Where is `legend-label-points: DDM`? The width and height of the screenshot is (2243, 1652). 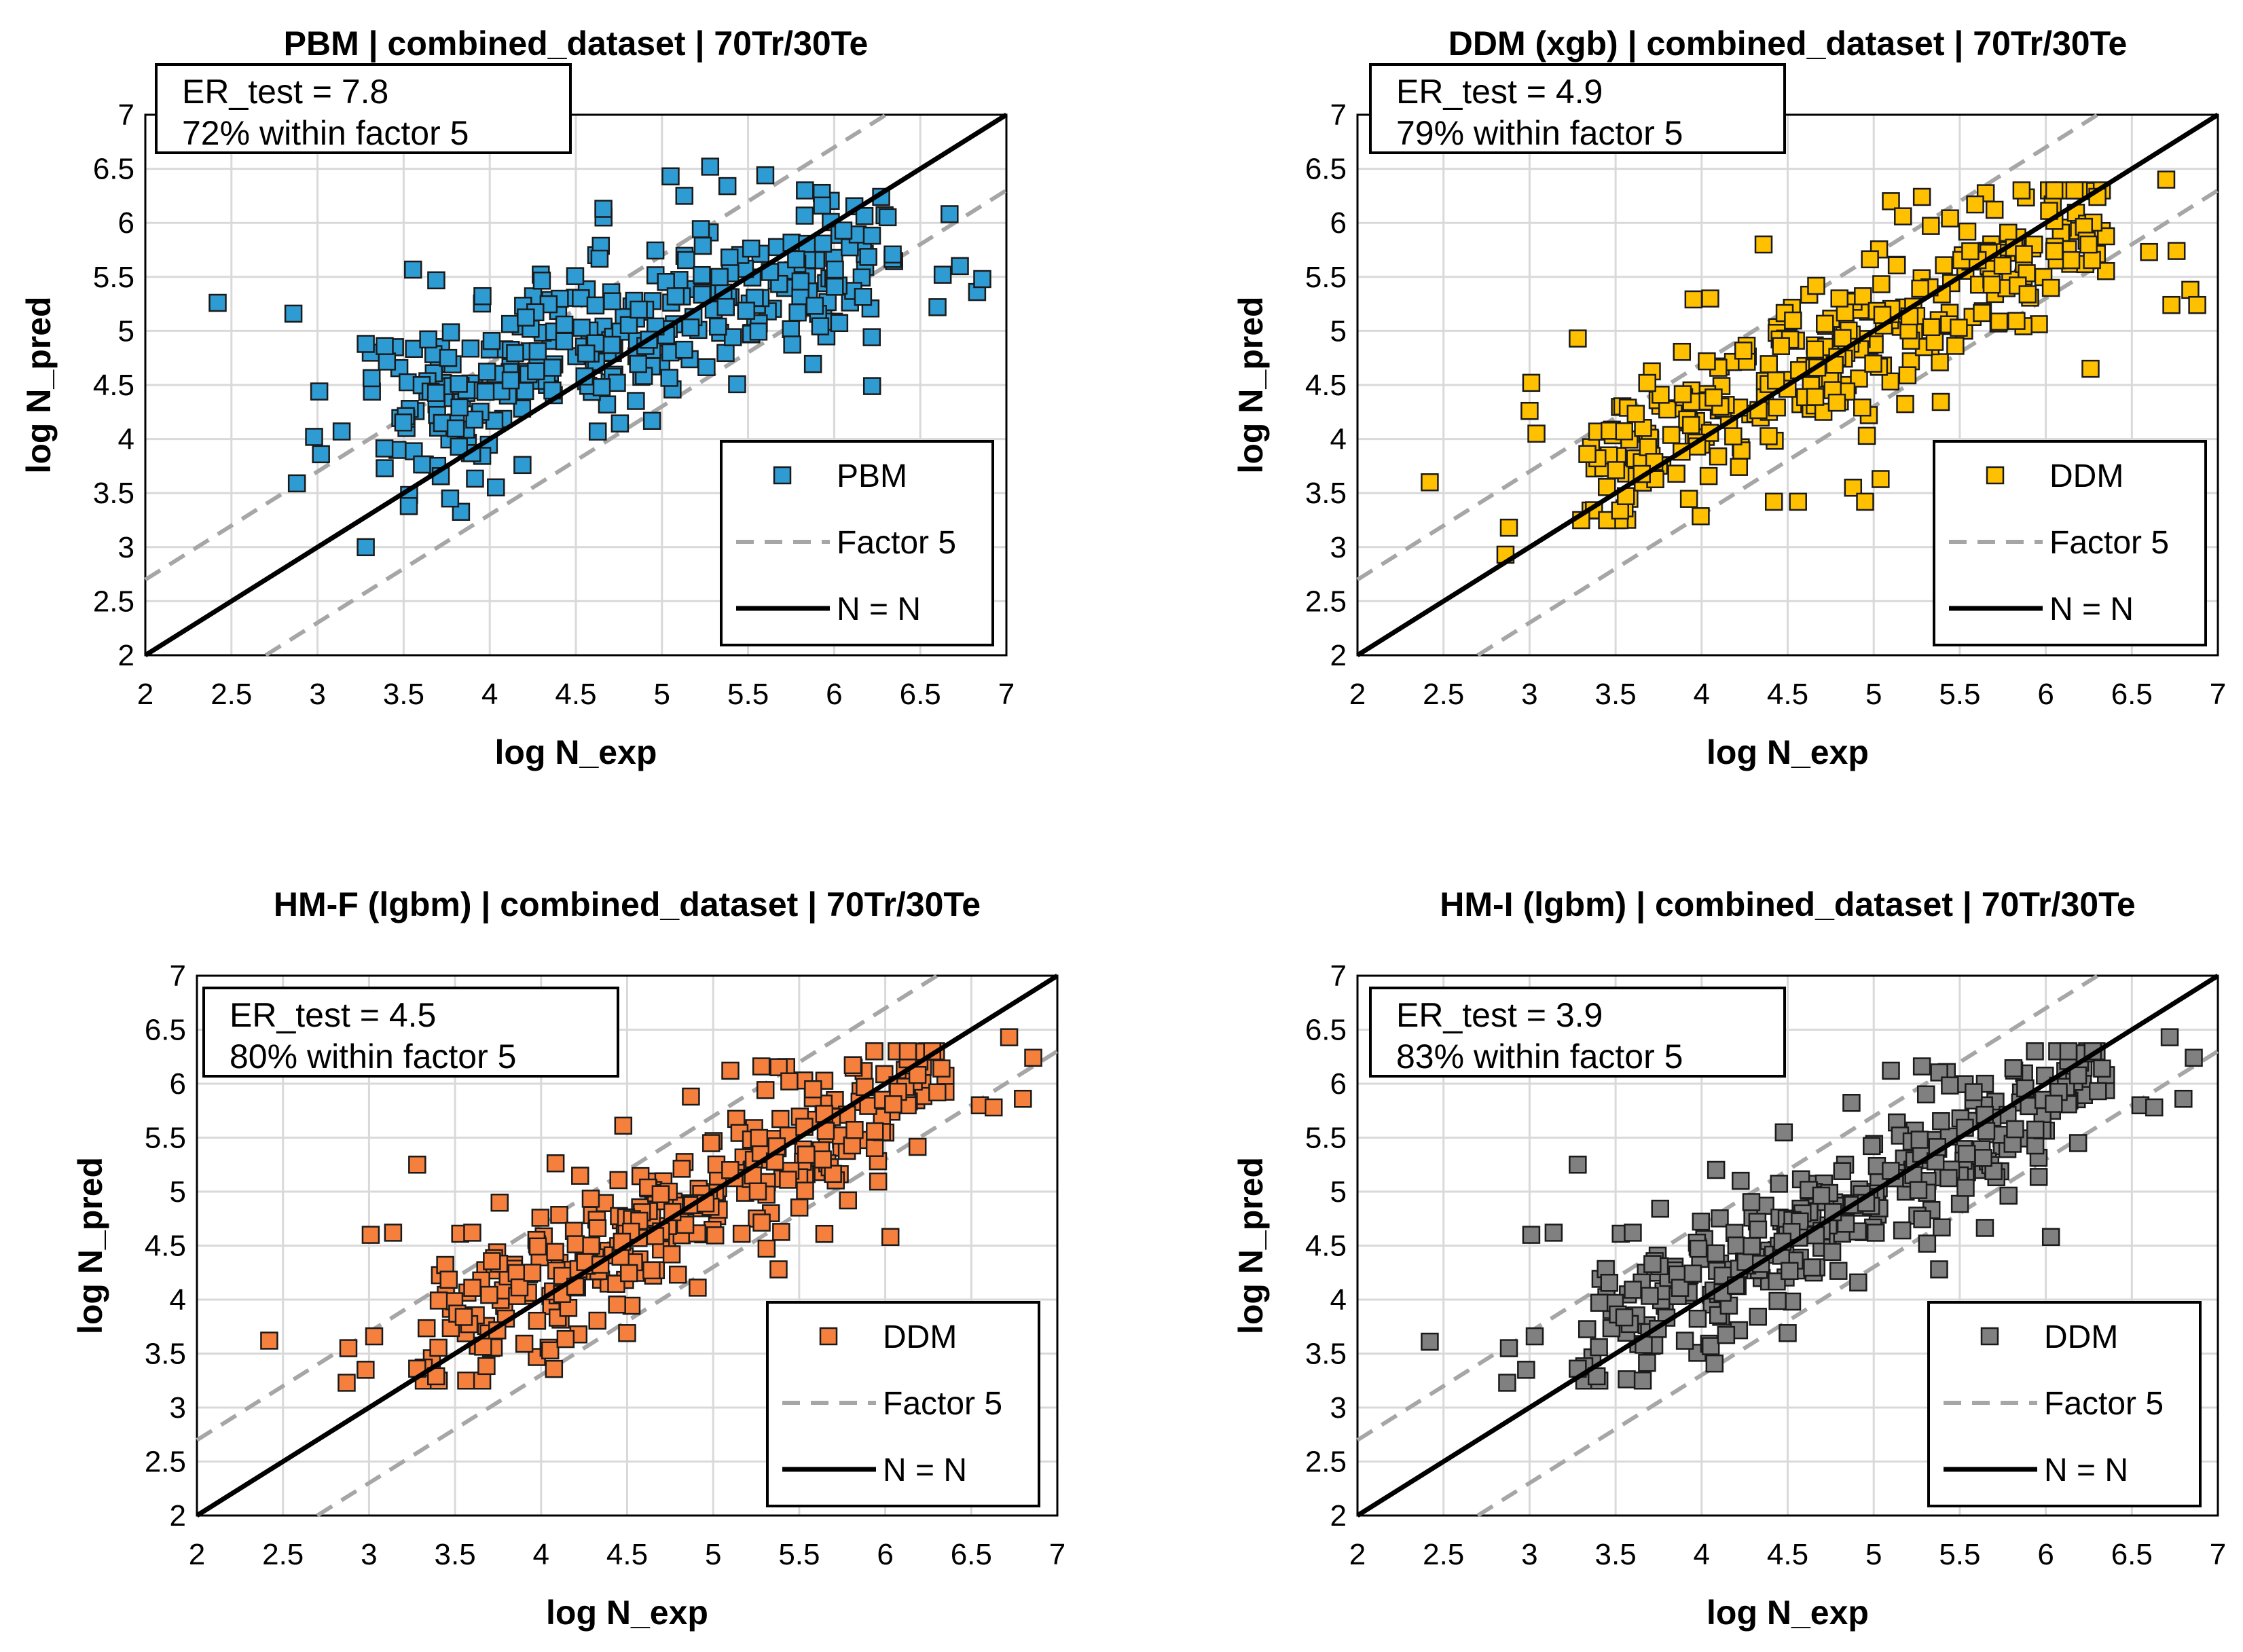 legend-label-points: DDM is located at coordinates (2081, 1337).